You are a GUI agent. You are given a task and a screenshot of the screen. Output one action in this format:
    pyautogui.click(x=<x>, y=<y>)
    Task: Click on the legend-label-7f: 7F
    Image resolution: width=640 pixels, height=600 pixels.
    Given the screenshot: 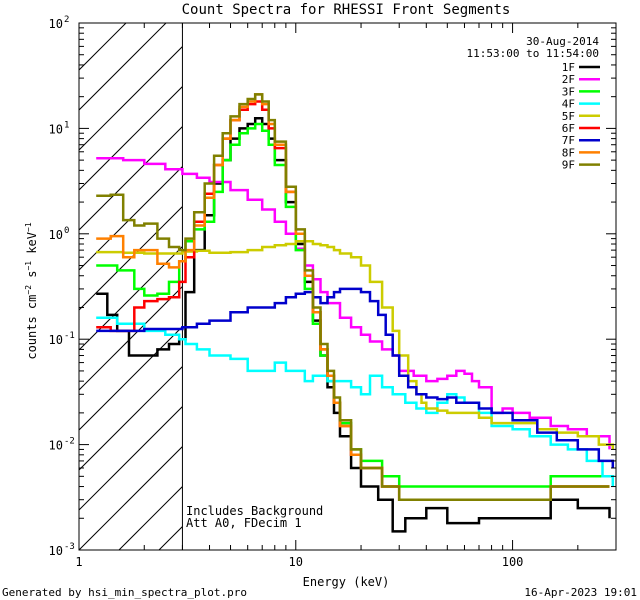 What is the action you would take?
    pyautogui.click(x=568, y=140)
    